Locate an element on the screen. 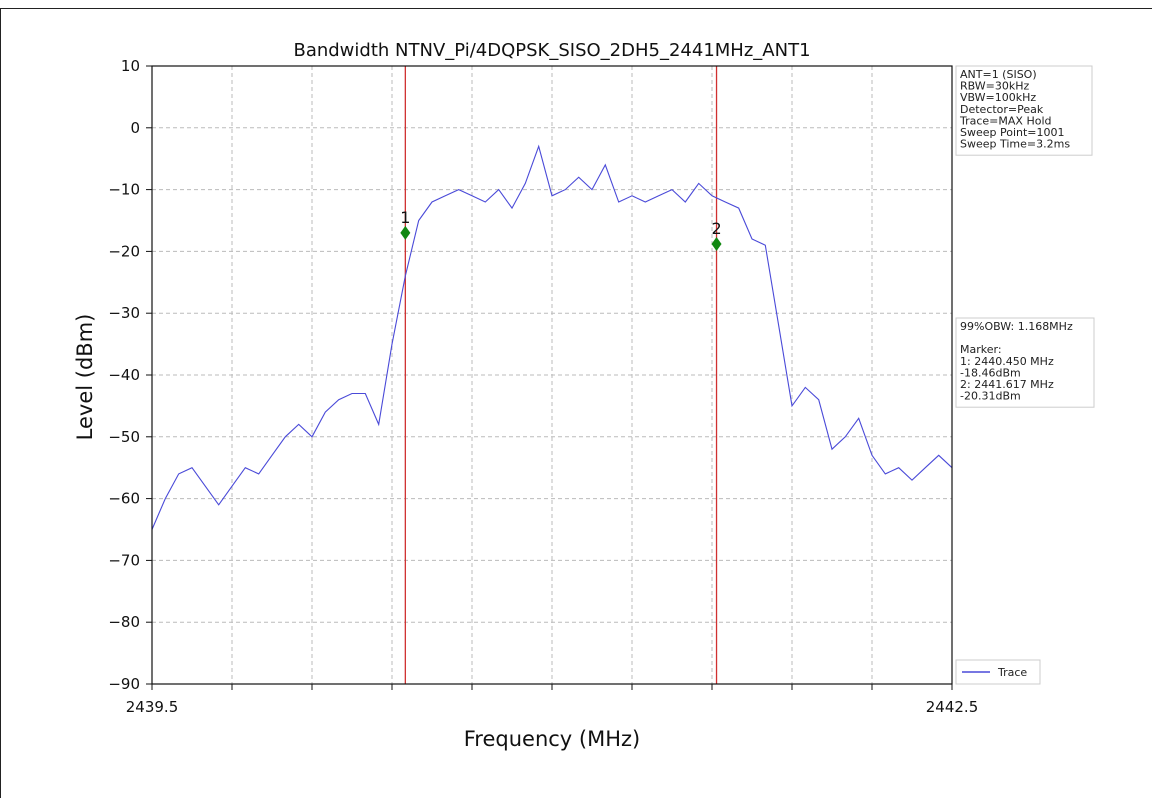  y-tick-label: −70 is located at coordinates (124, 560).